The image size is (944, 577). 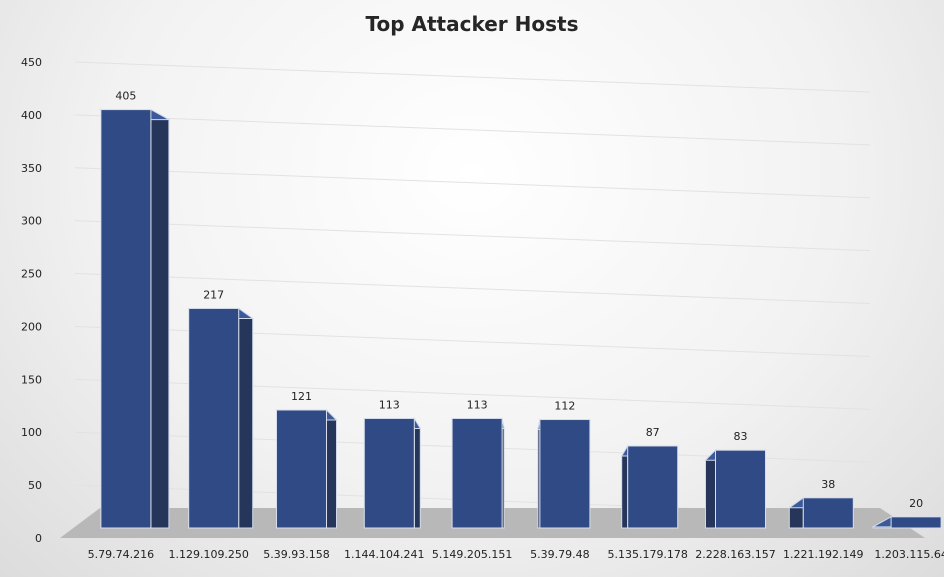 What do you see at coordinates (296, 554) in the screenshot?
I see `x-tick-label: 5.39.93.158` at bounding box center [296, 554].